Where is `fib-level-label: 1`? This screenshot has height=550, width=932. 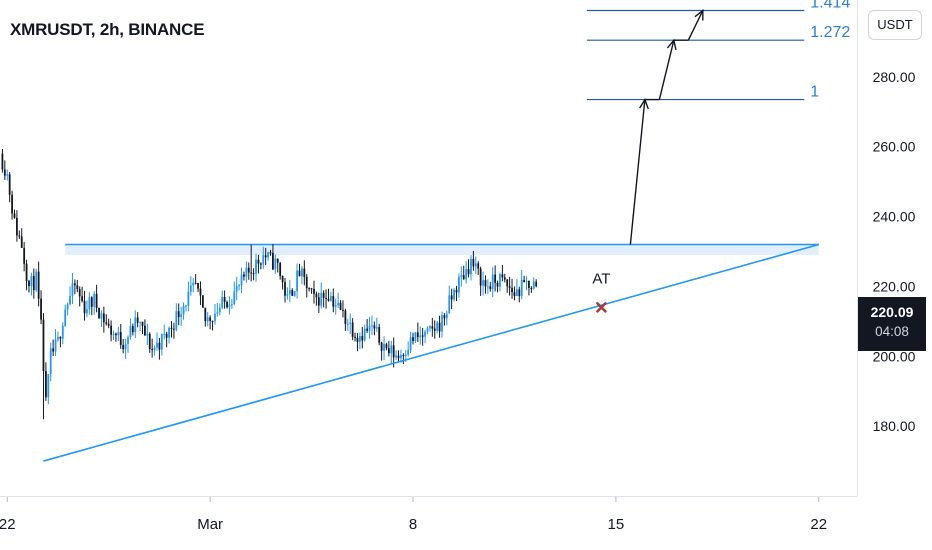
fib-level-label: 1 is located at coordinates (814, 92).